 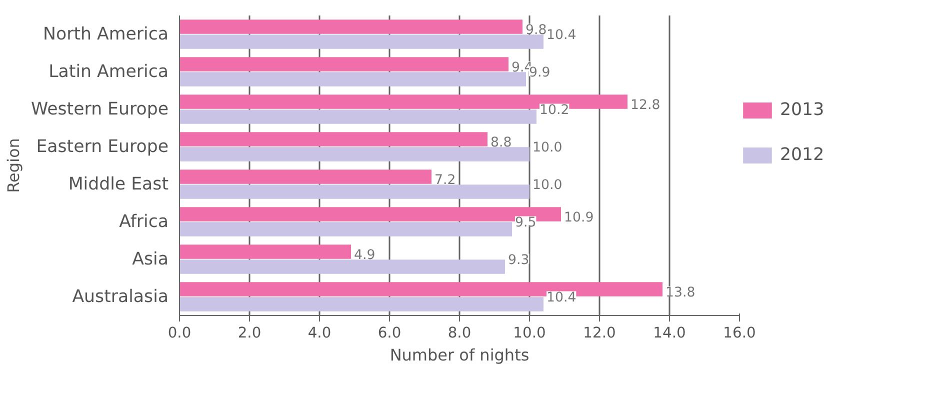 What do you see at coordinates (108, 72) in the screenshot?
I see `y-tick-label: Latin America` at bounding box center [108, 72].